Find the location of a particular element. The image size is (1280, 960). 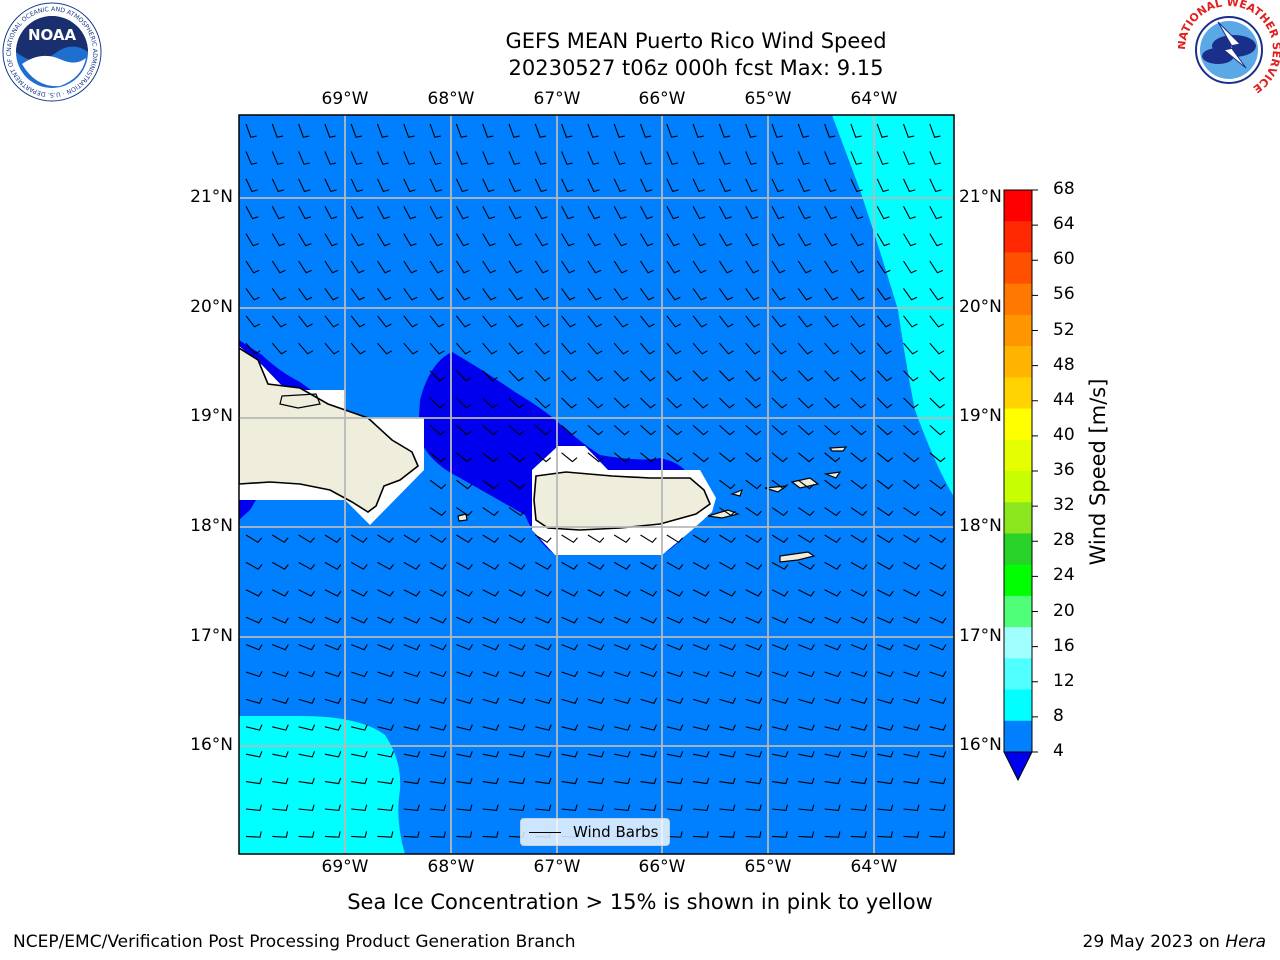

lon-label-bottom: 65°W is located at coordinates (768, 867).